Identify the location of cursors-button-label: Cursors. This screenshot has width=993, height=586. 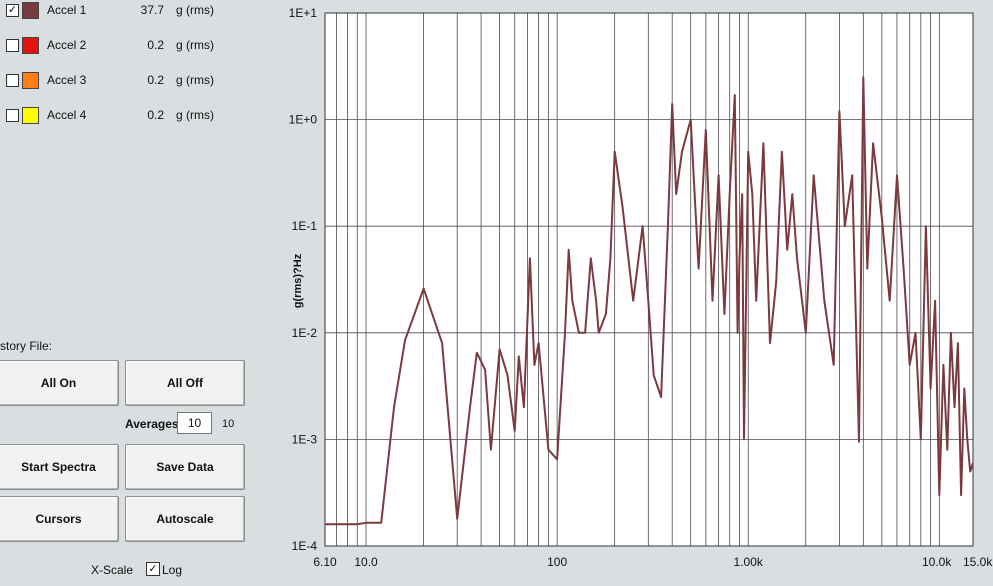
(58, 519).